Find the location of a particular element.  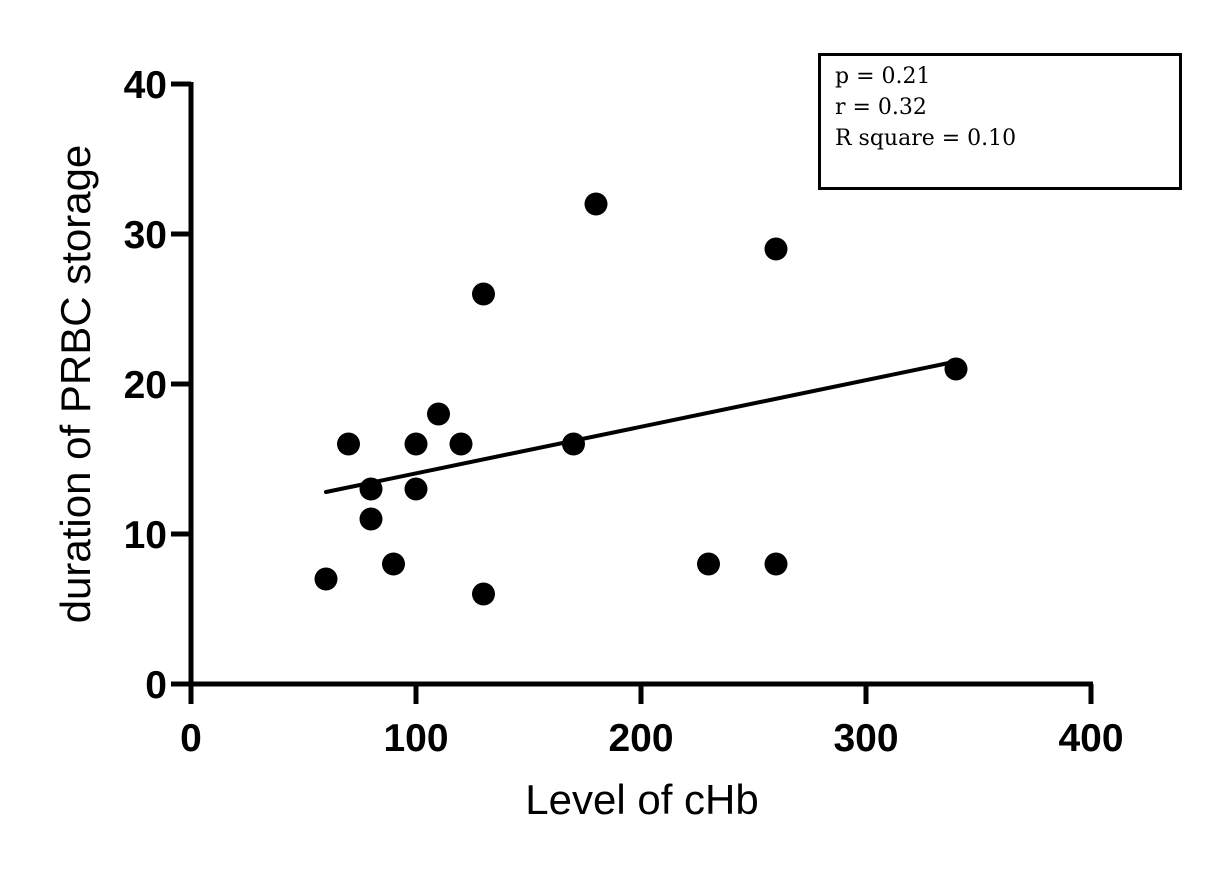

x-tick-label: 100 is located at coordinates (415, 738).